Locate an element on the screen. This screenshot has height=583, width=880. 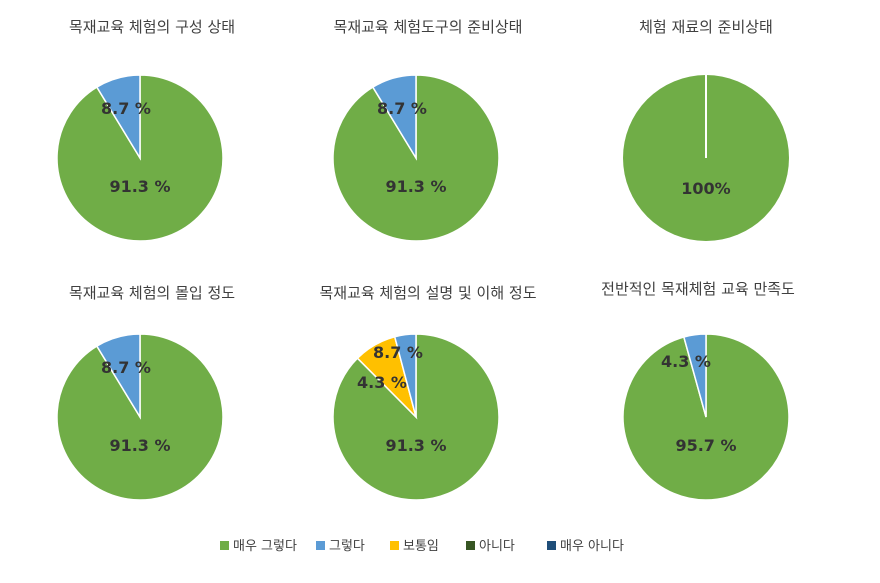
legend-item: 아니다 is located at coordinates (490, 546).